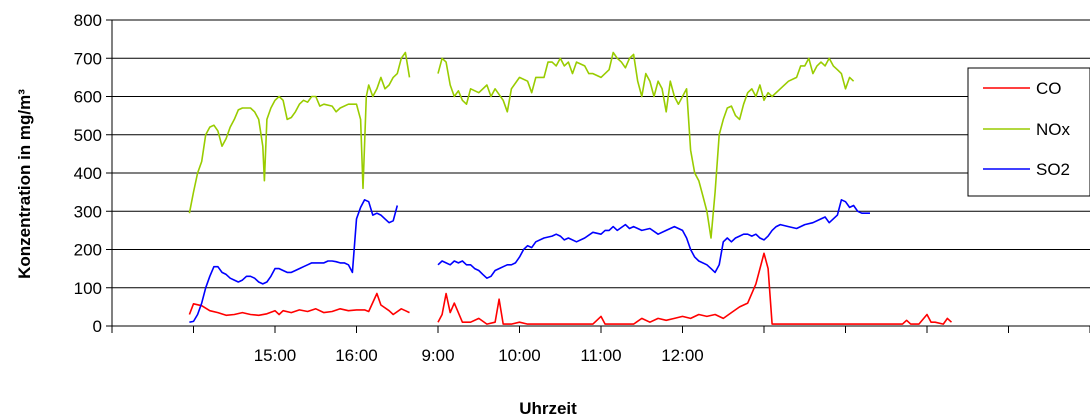 This screenshot has height=420, width=1090. I want to click on y-tick-label-600: 600, so click(88, 97).